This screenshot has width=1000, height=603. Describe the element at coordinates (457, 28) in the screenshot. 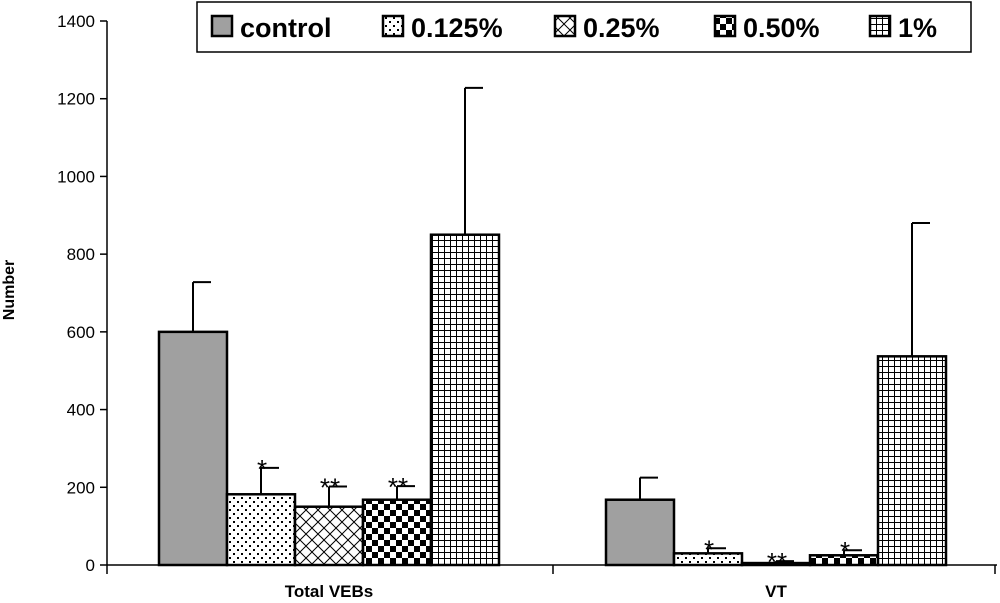

I see `legend-label: 0.125%` at that location.